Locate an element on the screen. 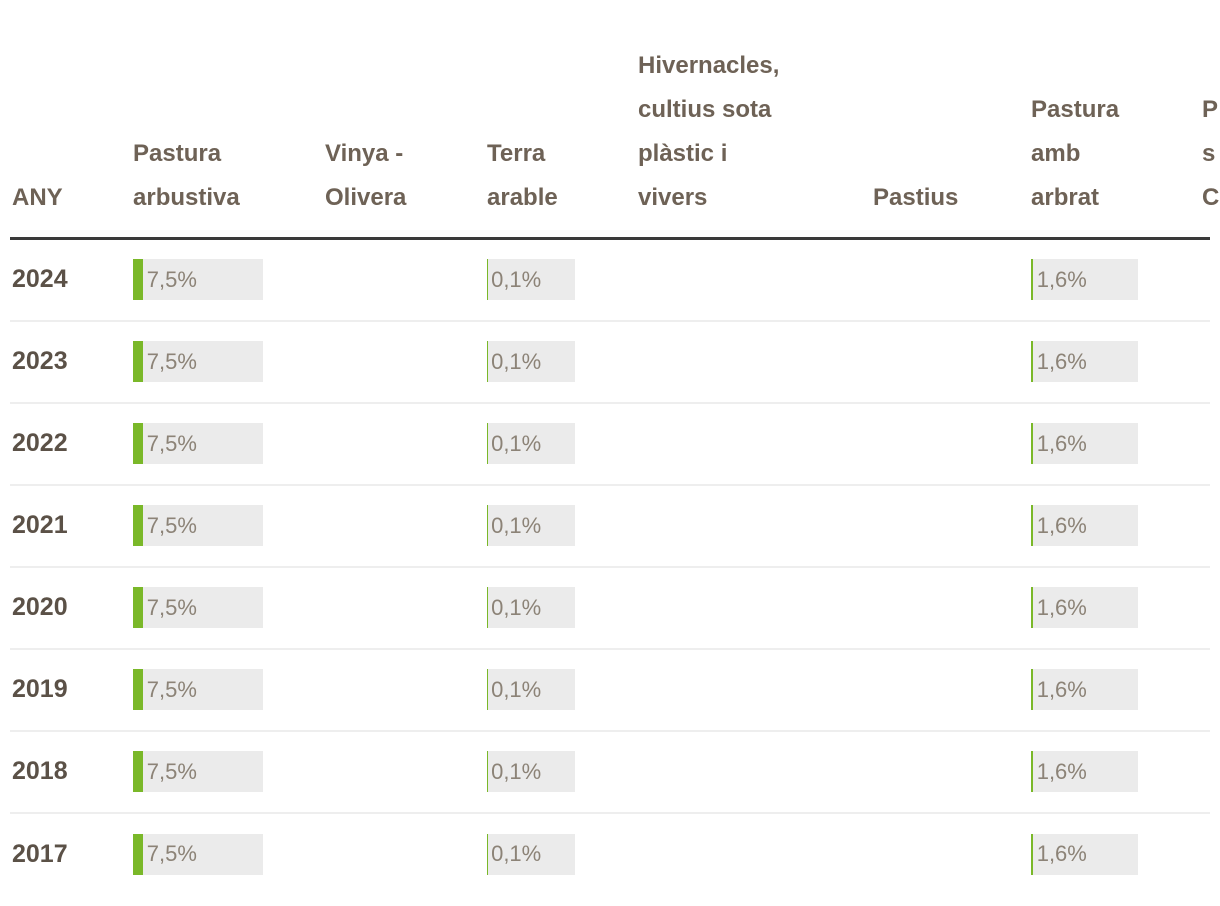 Image resolution: width=1220 pixels, height=906 pixels. table-row: 2020 7,5% 0,1% is located at coordinates (610, 607).